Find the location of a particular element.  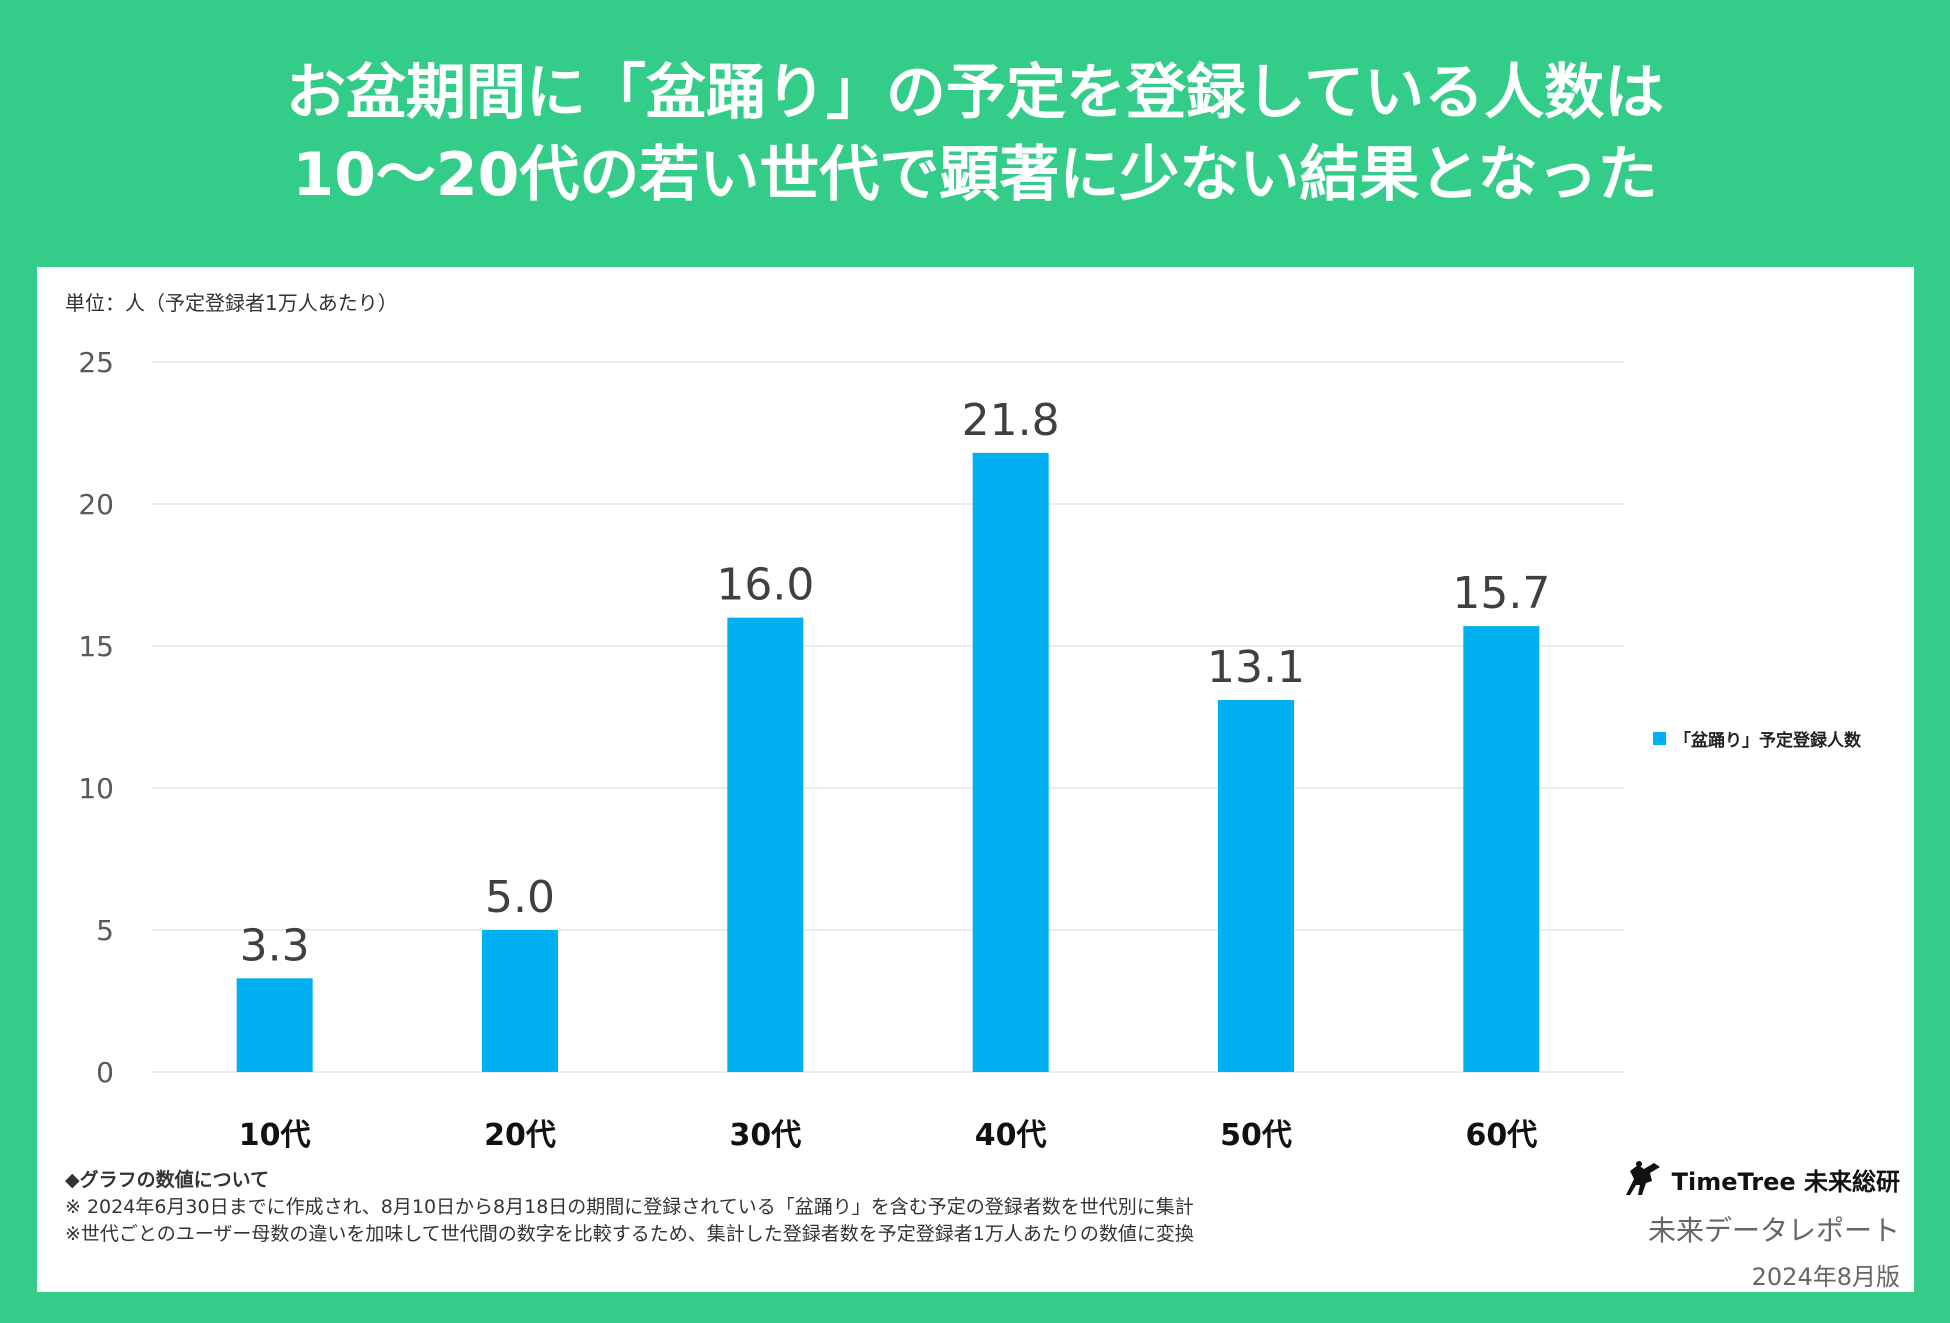

category-label-10代: 10代 is located at coordinates (275, 1135).